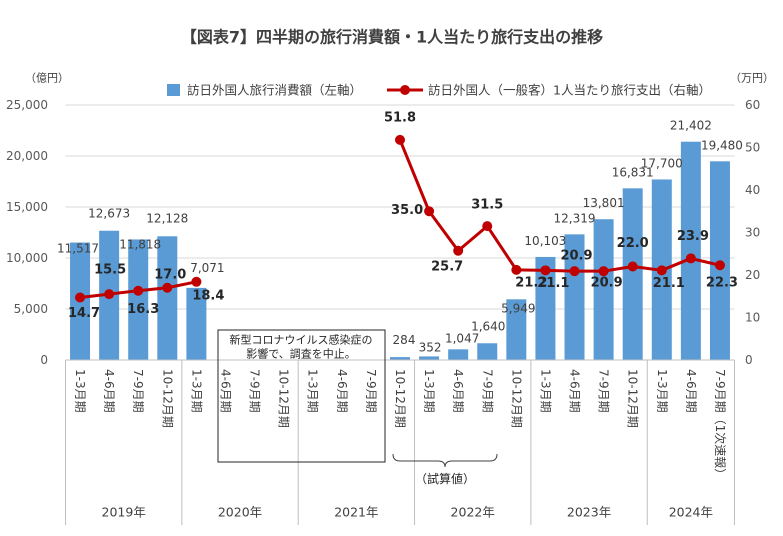  I want to click on legend-bar-swatch, so click(173, 90).